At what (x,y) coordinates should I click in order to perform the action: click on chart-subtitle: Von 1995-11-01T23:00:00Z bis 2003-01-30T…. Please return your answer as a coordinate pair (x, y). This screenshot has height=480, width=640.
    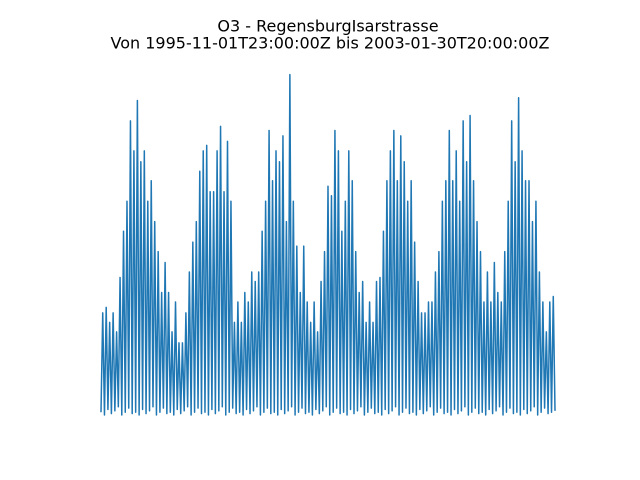
    Looking at the image, I should click on (330, 43).